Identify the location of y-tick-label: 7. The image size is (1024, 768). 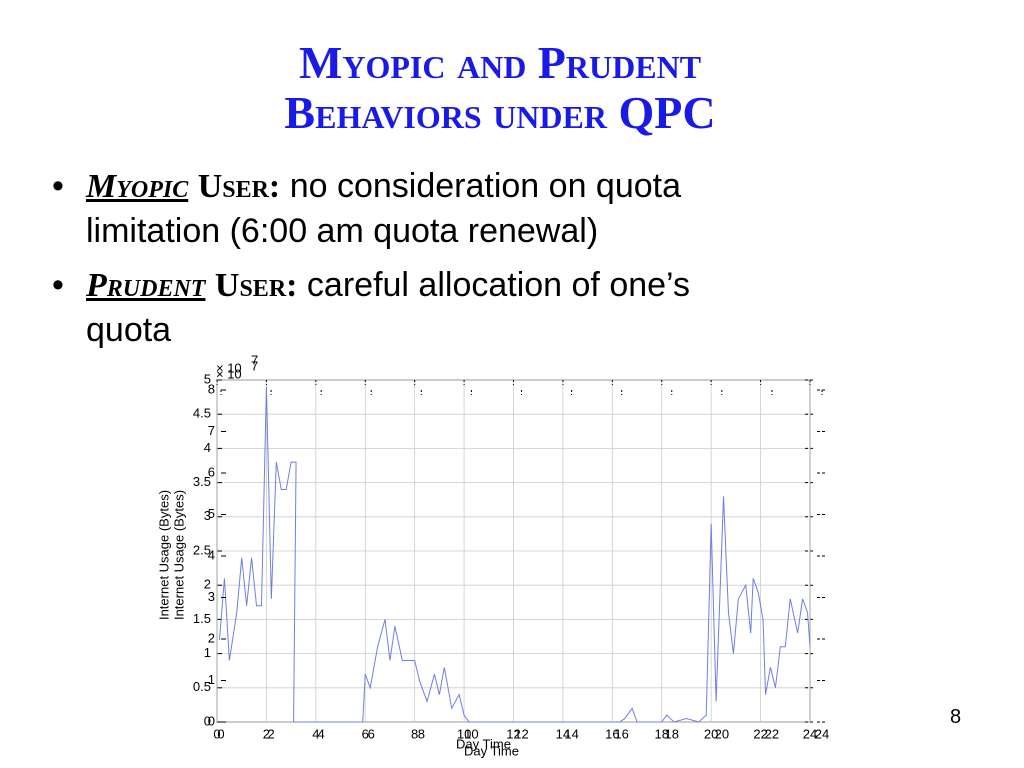
(211, 430).